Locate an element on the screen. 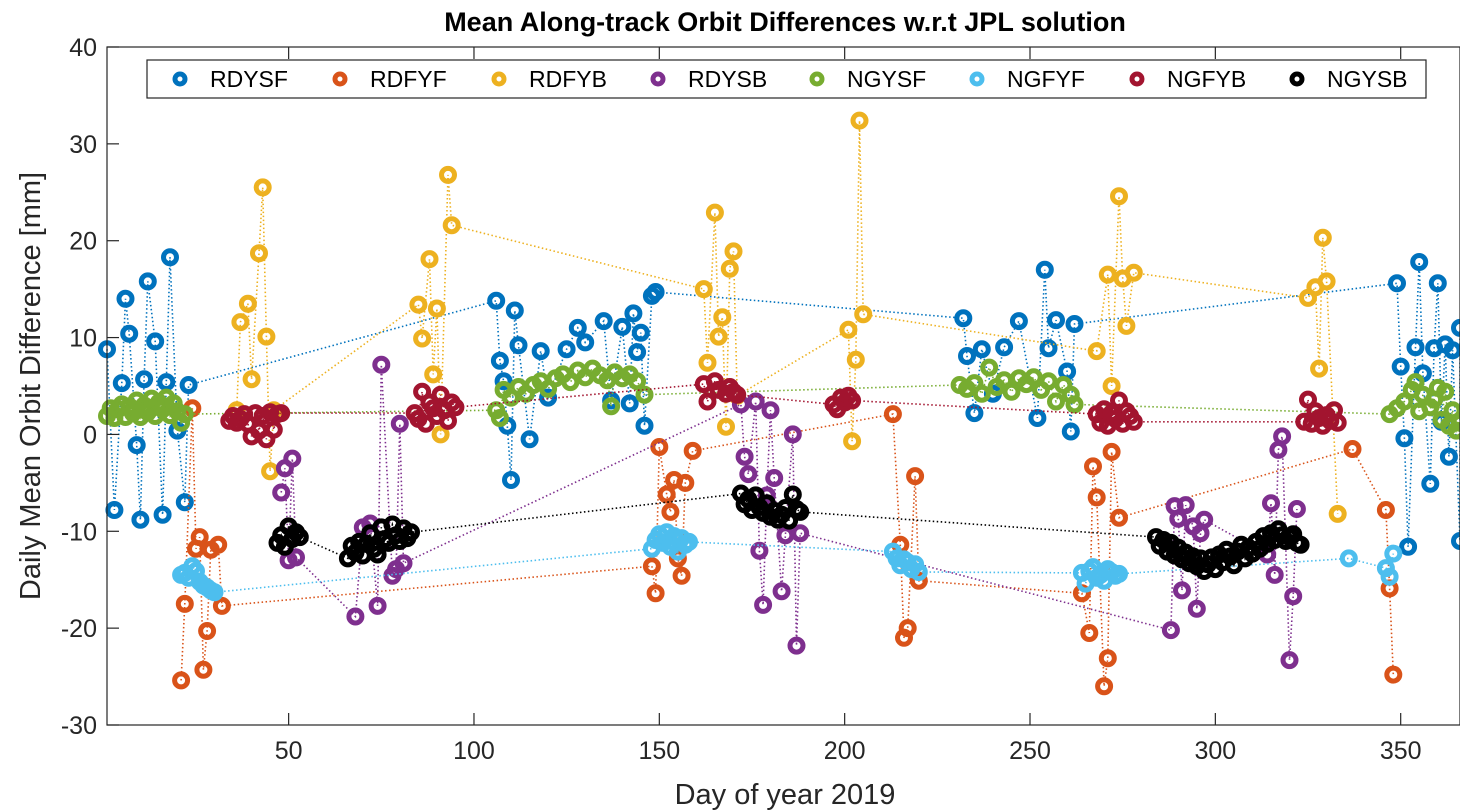 The width and height of the screenshot is (1460, 812). series-ngysb is located at coordinates (789, 532).